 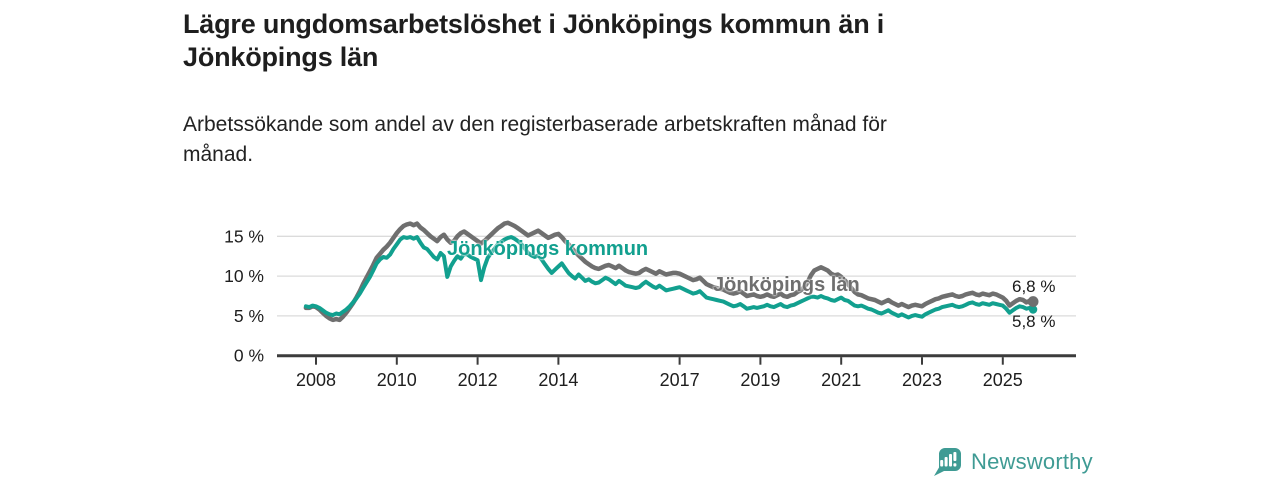 I want to click on series-label-lan: Jönköpings län, so click(x=786, y=285).